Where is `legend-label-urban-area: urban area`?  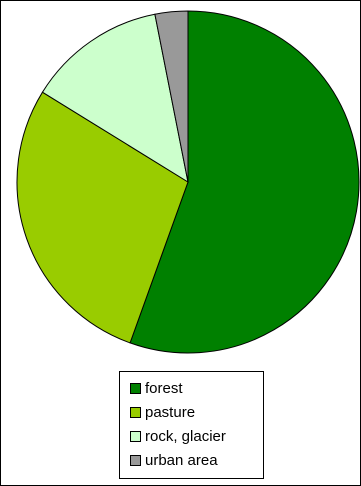
legend-label-urban-area: urban area is located at coordinates (181, 460).